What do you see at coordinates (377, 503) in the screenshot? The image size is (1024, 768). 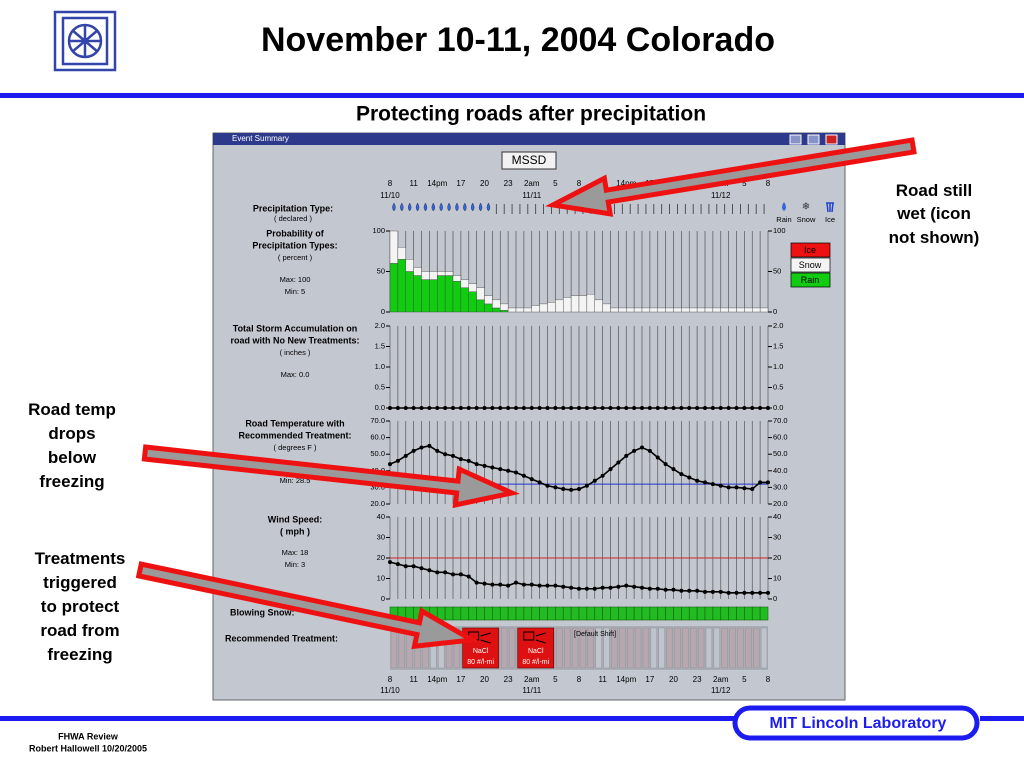 I see `y-tick-label: 20.0` at bounding box center [377, 503].